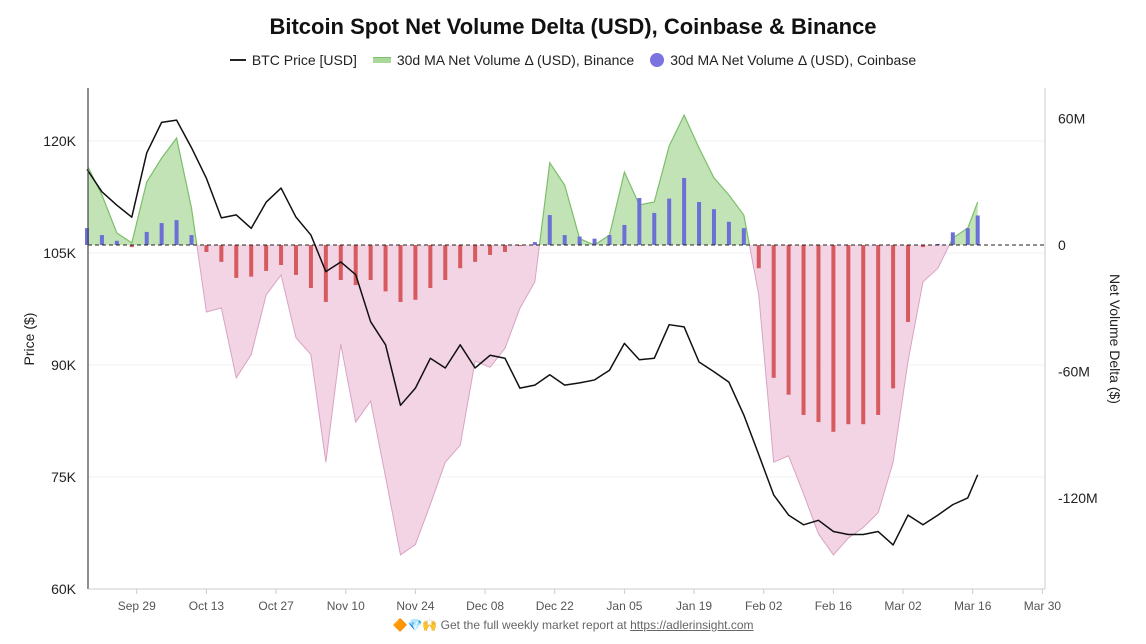 This screenshot has width=1146, height=644. What do you see at coordinates (1074, 372) in the screenshot?
I see `y-tick-right-label: -60M` at bounding box center [1074, 372].